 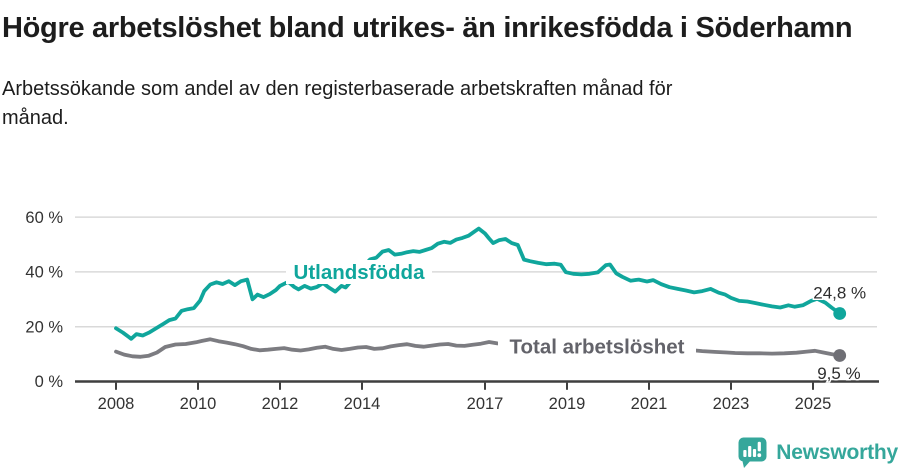 I want to click on x-tick-label: 2025, so click(x=813, y=404).